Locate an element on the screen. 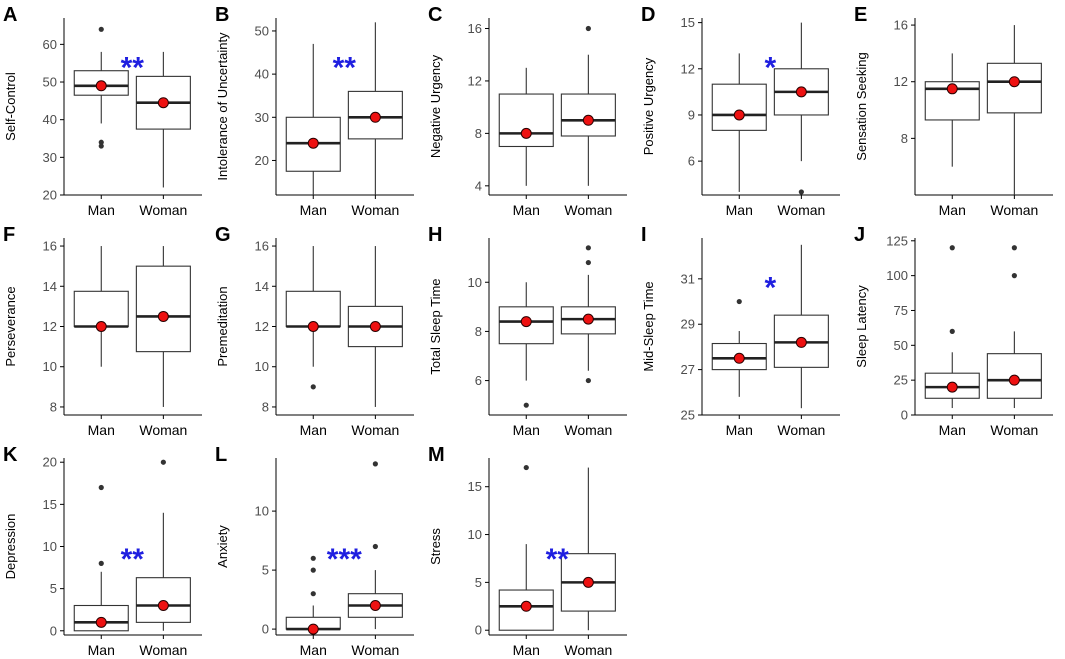  panel-i: I Mid-Sleep Time 25 27 29 31 Man Woman * is located at coordinates (740, 331).